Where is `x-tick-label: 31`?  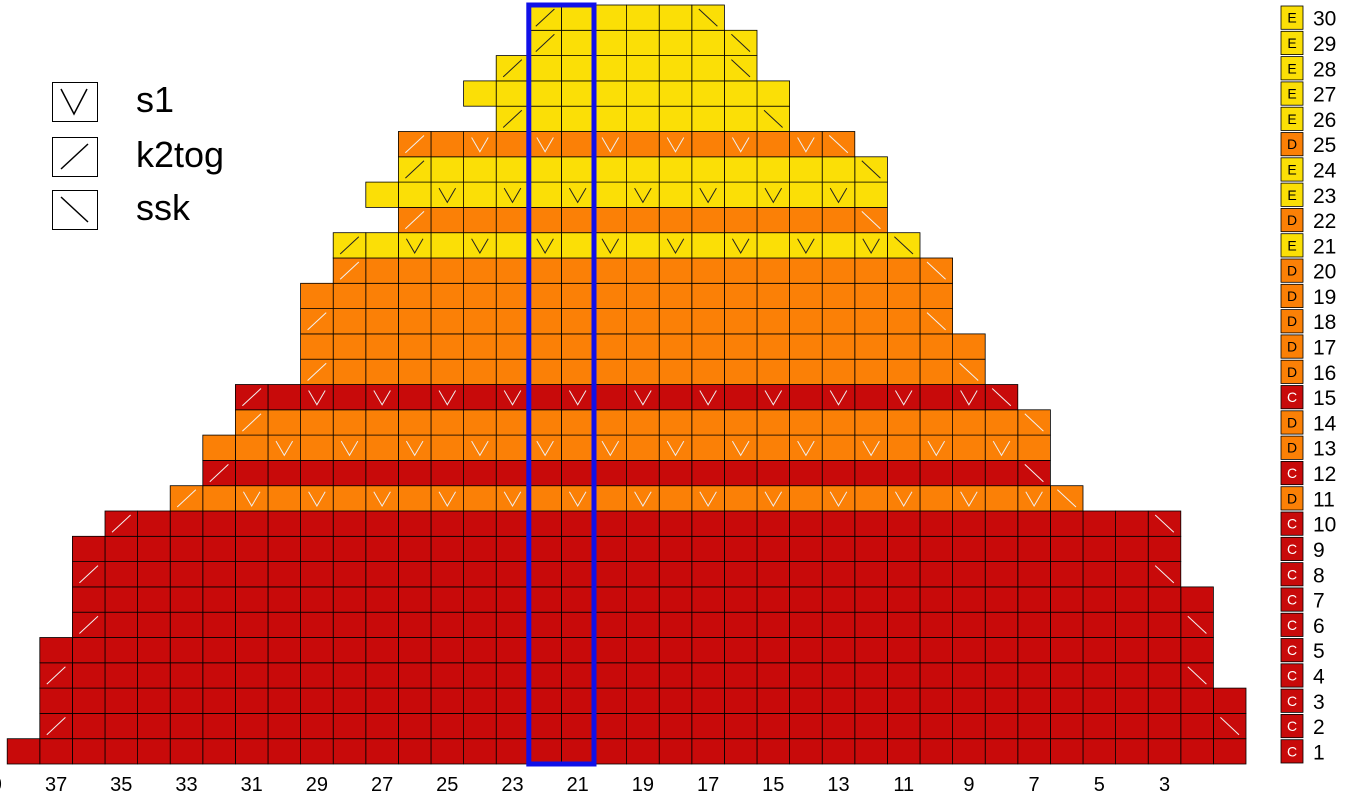 x-tick-label: 31 is located at coordinates (252, 785).